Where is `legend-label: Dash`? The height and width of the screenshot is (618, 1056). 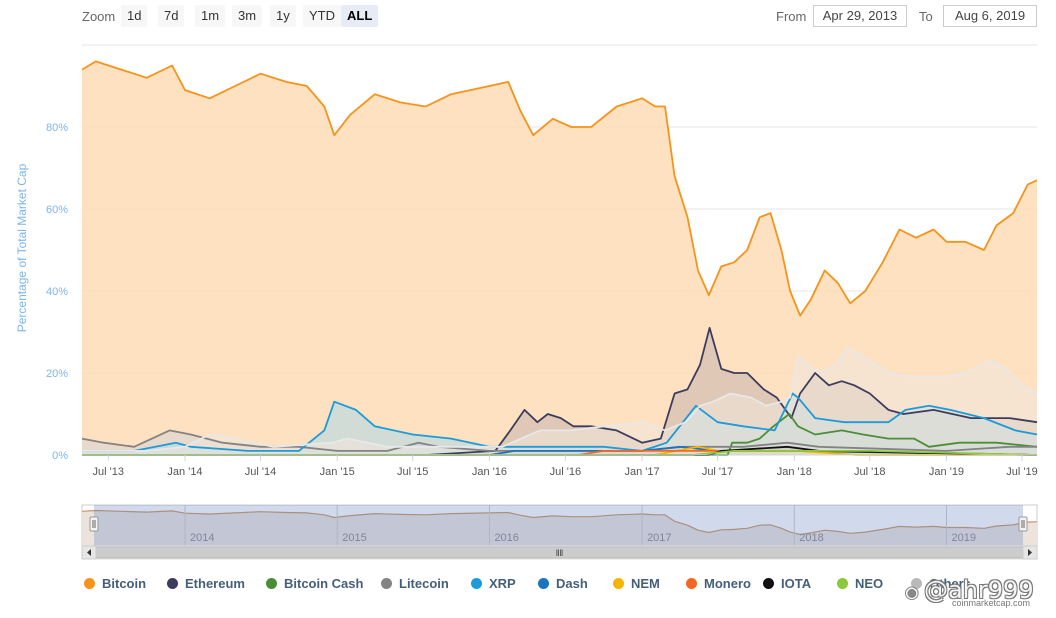
legend-label: Dash is located at coordinates (572, 583).